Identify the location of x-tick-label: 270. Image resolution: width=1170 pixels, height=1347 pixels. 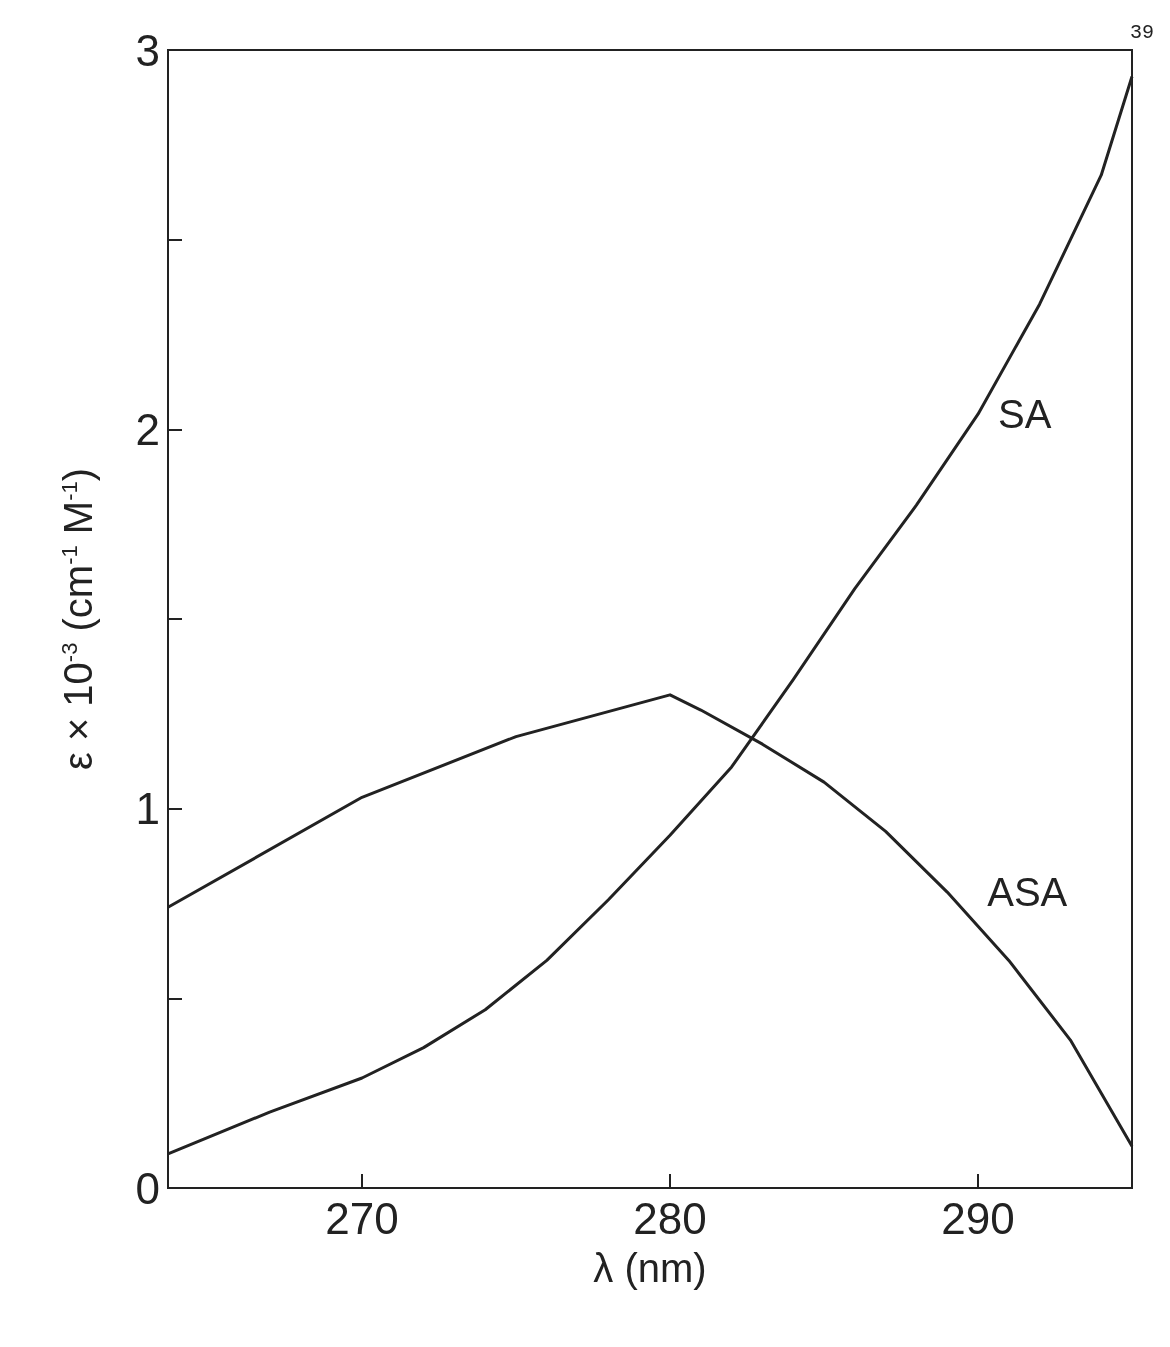
(362, 1218).